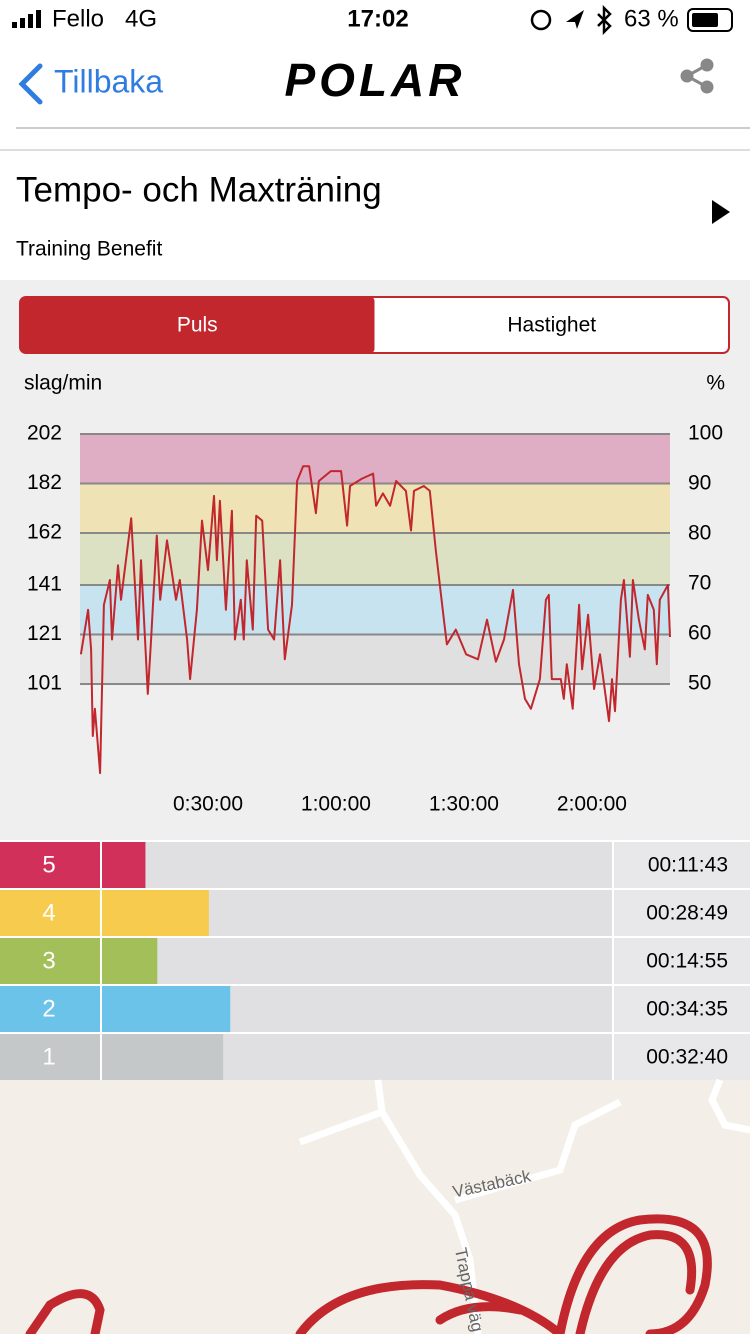  What do you see at coordinates (26, 19) in the screenshot?
I see `signal` at bounding box center [26, 19].